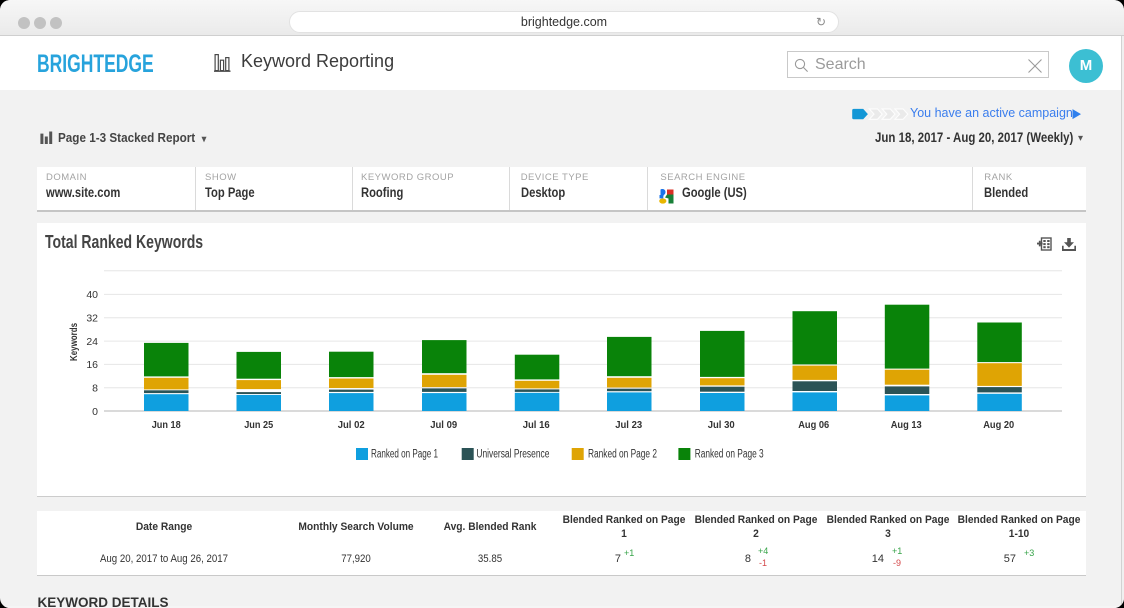 Image resolution: width=1124 pixels, height=608 pixels. I want to click on svg-text: Aug 06, so click(813, 425).